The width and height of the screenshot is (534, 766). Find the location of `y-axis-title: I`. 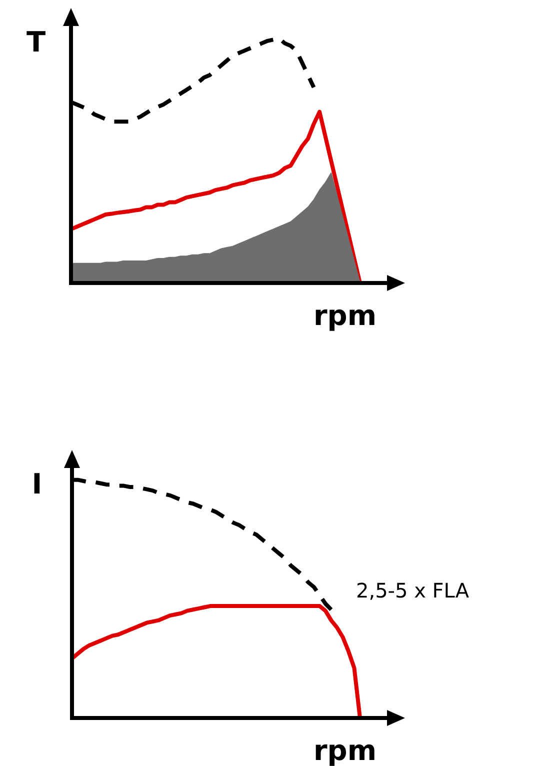

y-axis-title: I is located at coordinates (37, 483).